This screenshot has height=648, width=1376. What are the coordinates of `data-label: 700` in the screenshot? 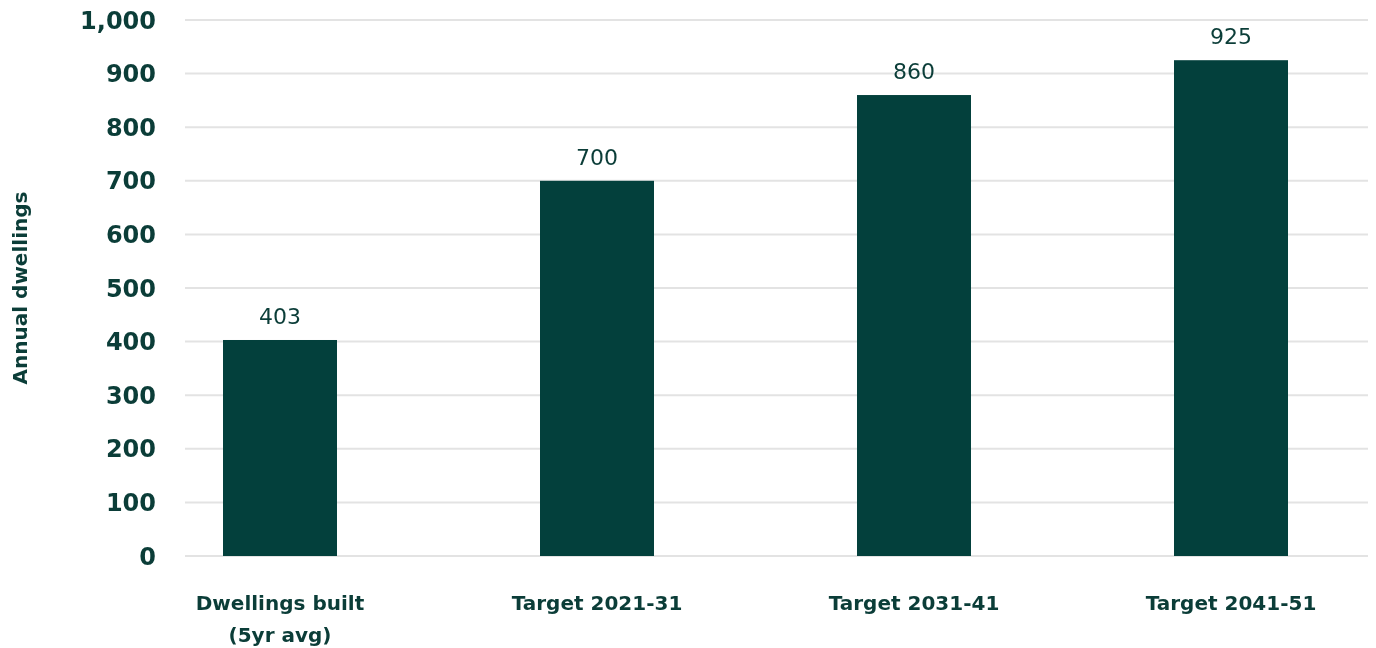 It's located at (597, 157).